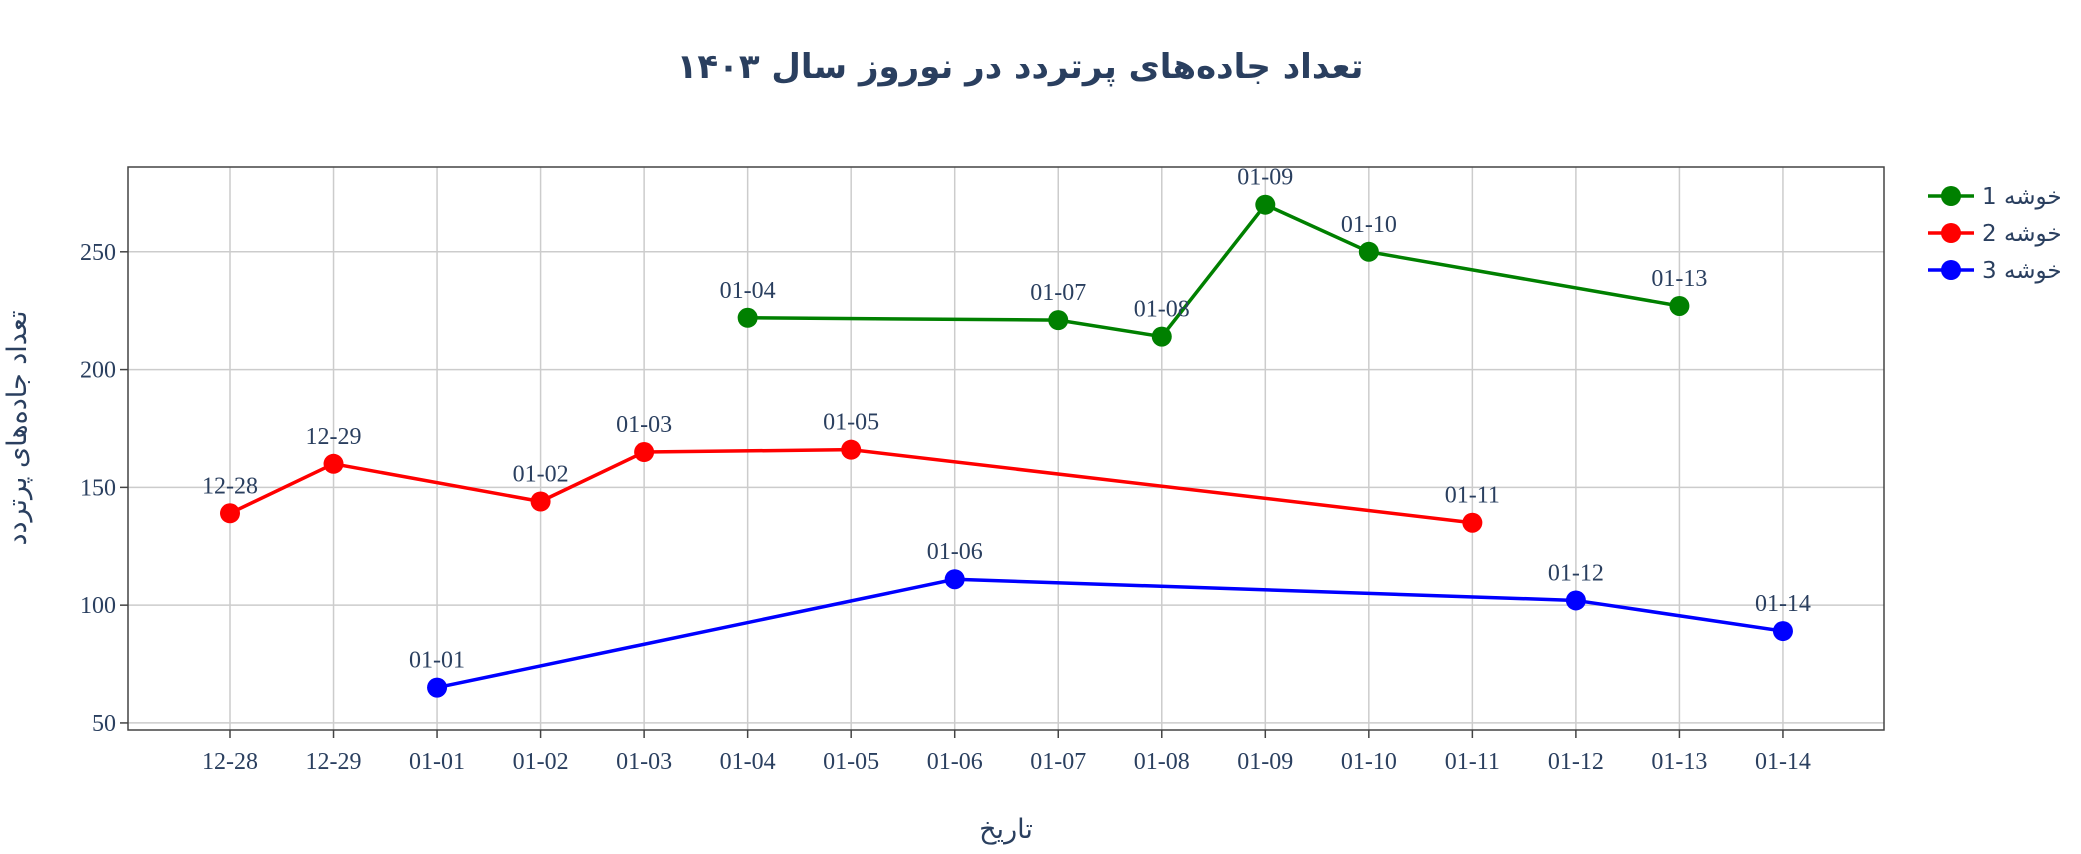 The image size is (2081, 854). Describe the element at coordinates (1369, 762) in the screenshot. I see `x-tick-label: 01-10` at that location.